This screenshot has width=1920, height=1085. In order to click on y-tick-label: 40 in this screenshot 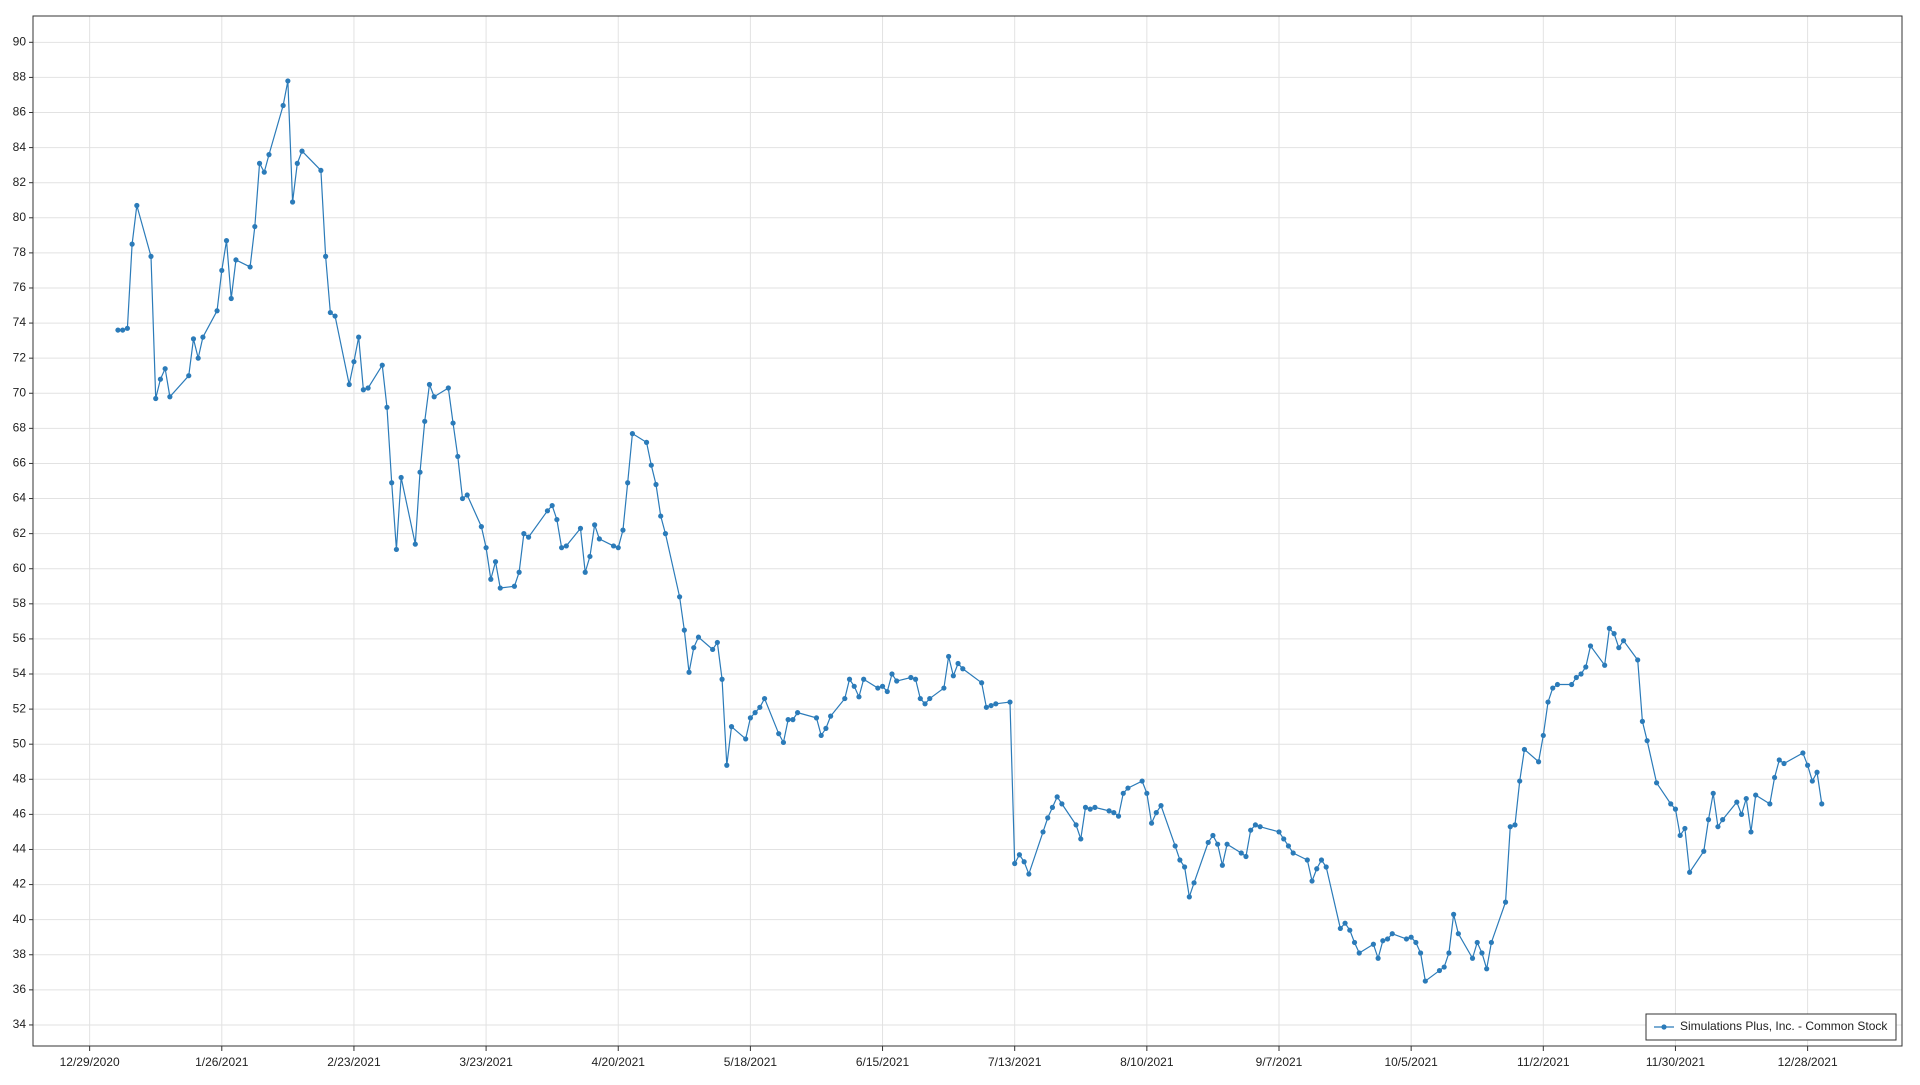, I will do `click(20, 919)`.